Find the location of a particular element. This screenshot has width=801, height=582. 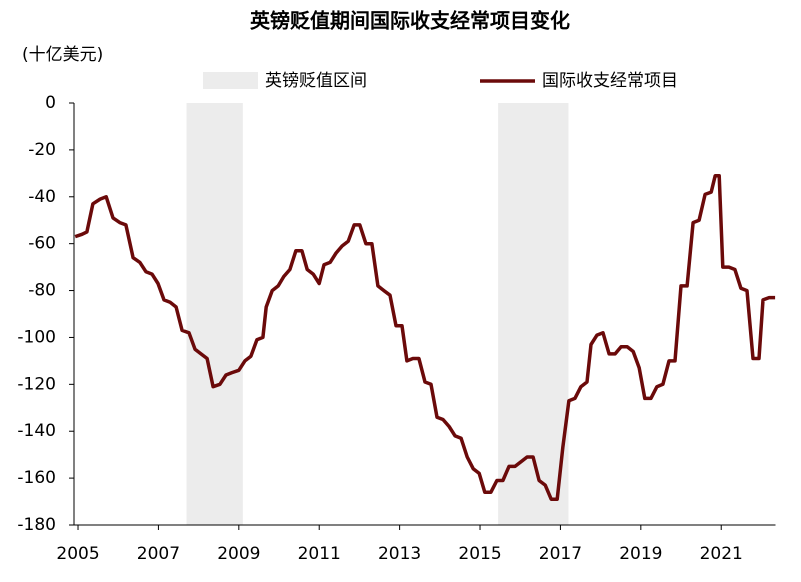

legend-label: 国际收支经常项目 is located at coordinates (610, 81).